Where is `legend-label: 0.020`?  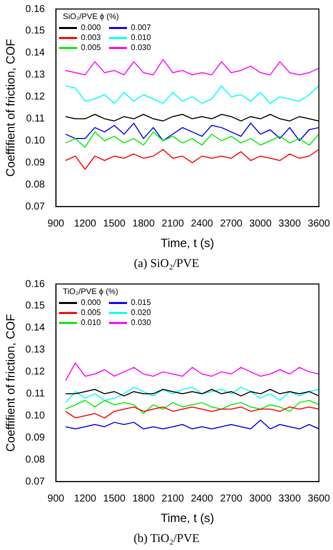
legend-label: 0.020 is located at coordinates (140, 313).